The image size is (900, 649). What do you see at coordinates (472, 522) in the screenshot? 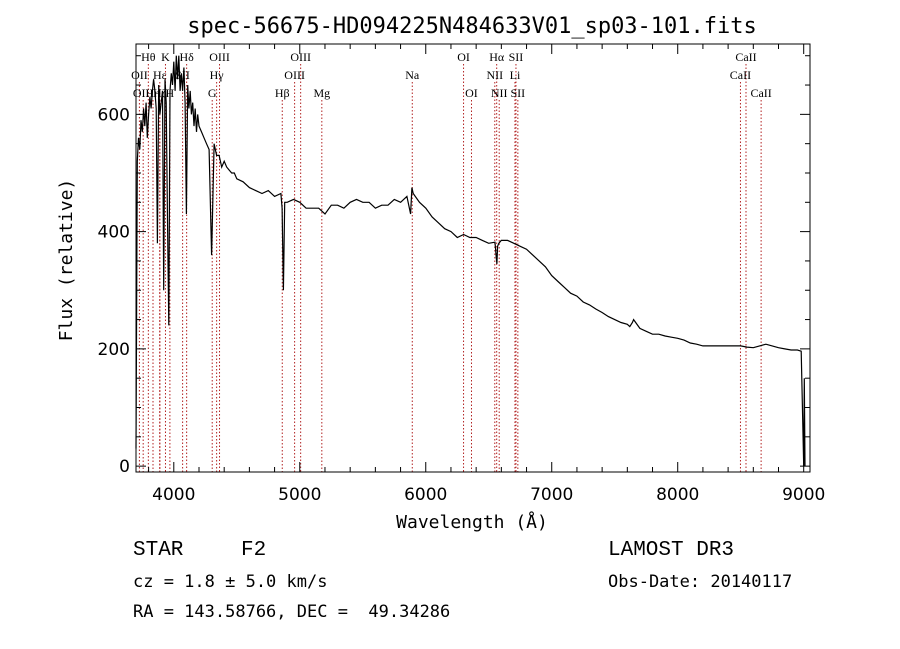
I see `x-axis-label: Wavelength (Å)` at bounding box center [472, 522].